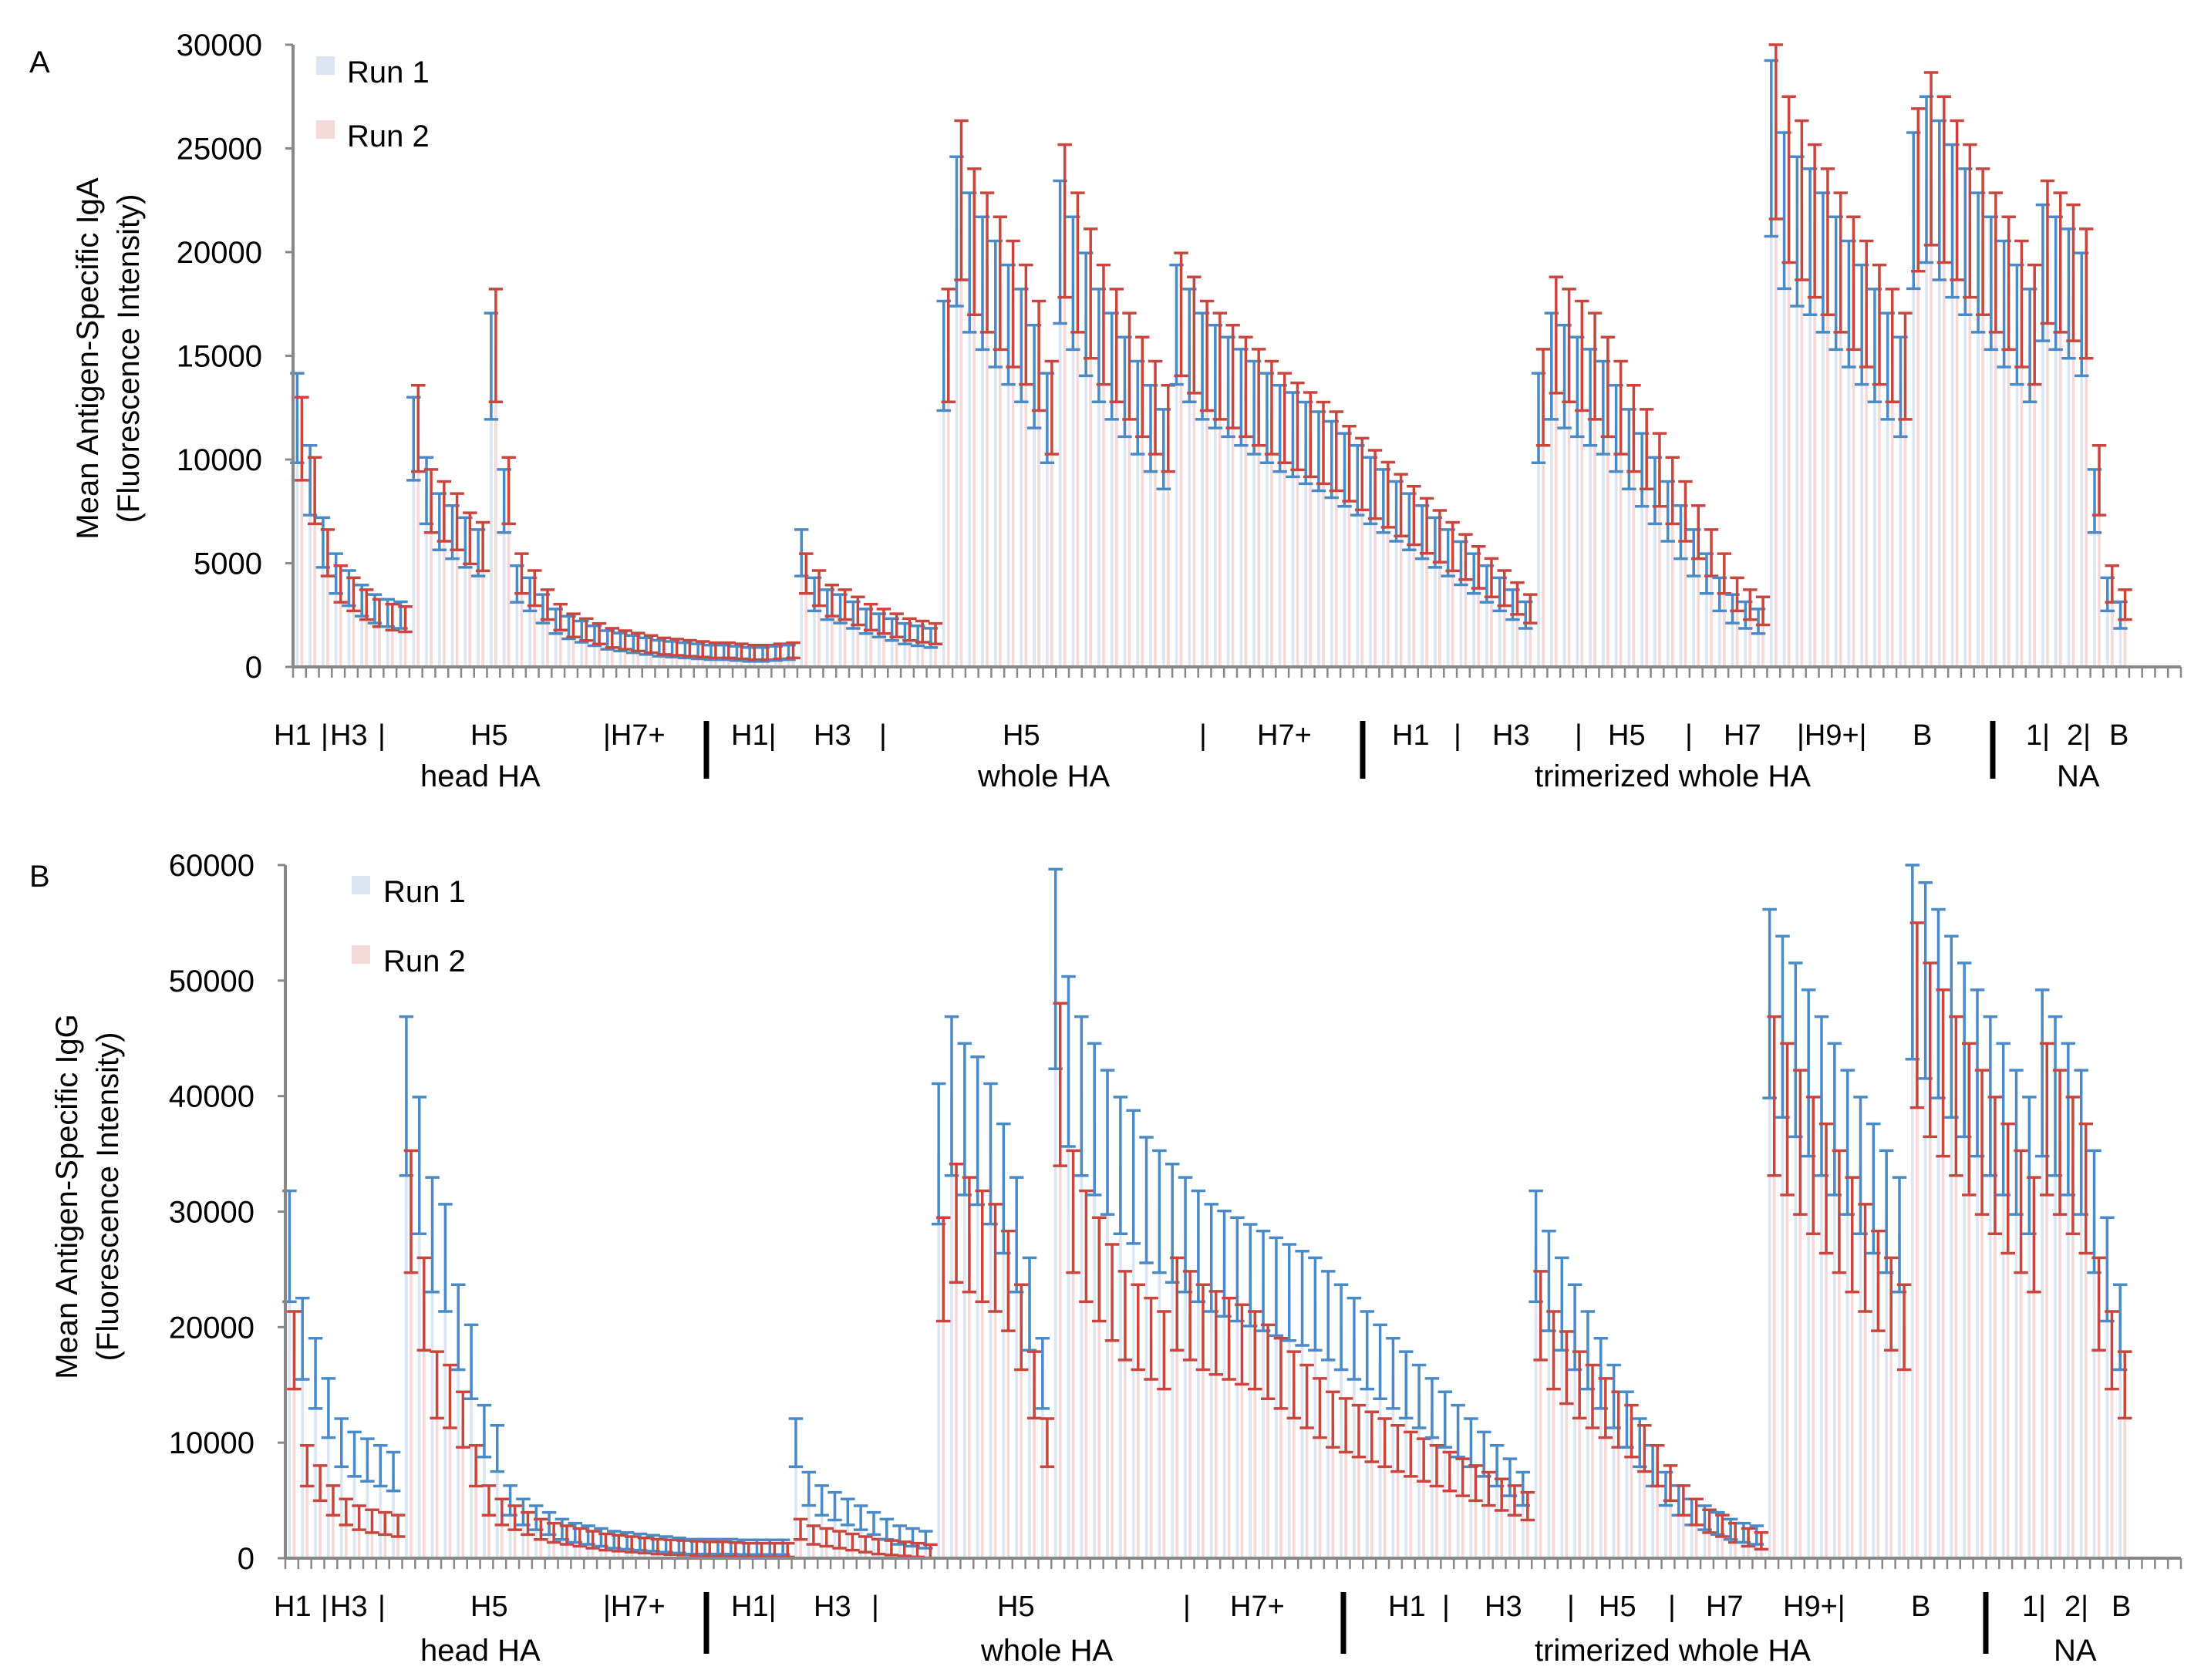 The image size is (2211, 1680). Describe the element at coordinates (1258, 1651) in the screenshot. I see `group-labels: head HA whole HA trimerized whole HA NA` at that location.